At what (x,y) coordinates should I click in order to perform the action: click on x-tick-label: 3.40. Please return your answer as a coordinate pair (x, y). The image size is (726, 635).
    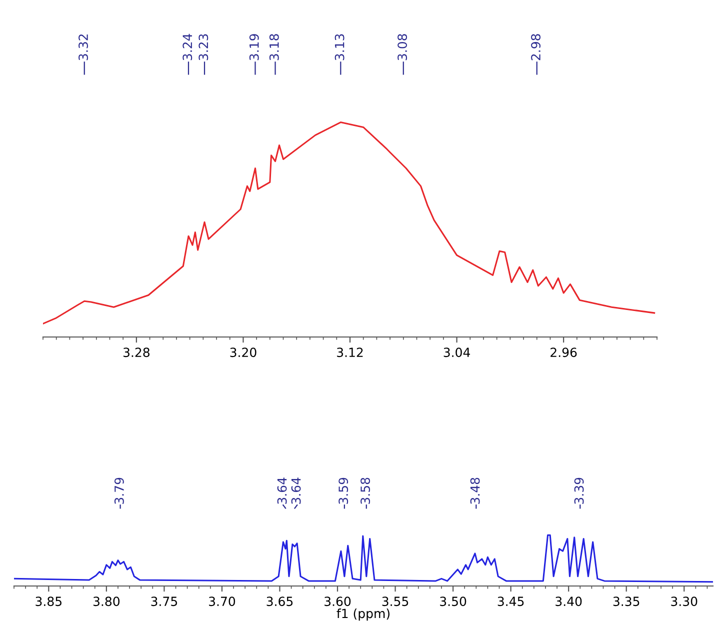
    Looking at the image, I should click on (569, 601).